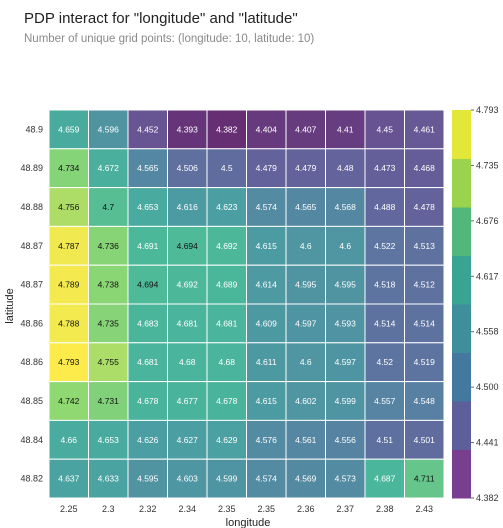 The height and width of the screenshot is (528, 503). What do you see at coordinates (266, 509) in the screenshot?
I see `x-tick-label: 2.35` at bounding box center [266, 509].